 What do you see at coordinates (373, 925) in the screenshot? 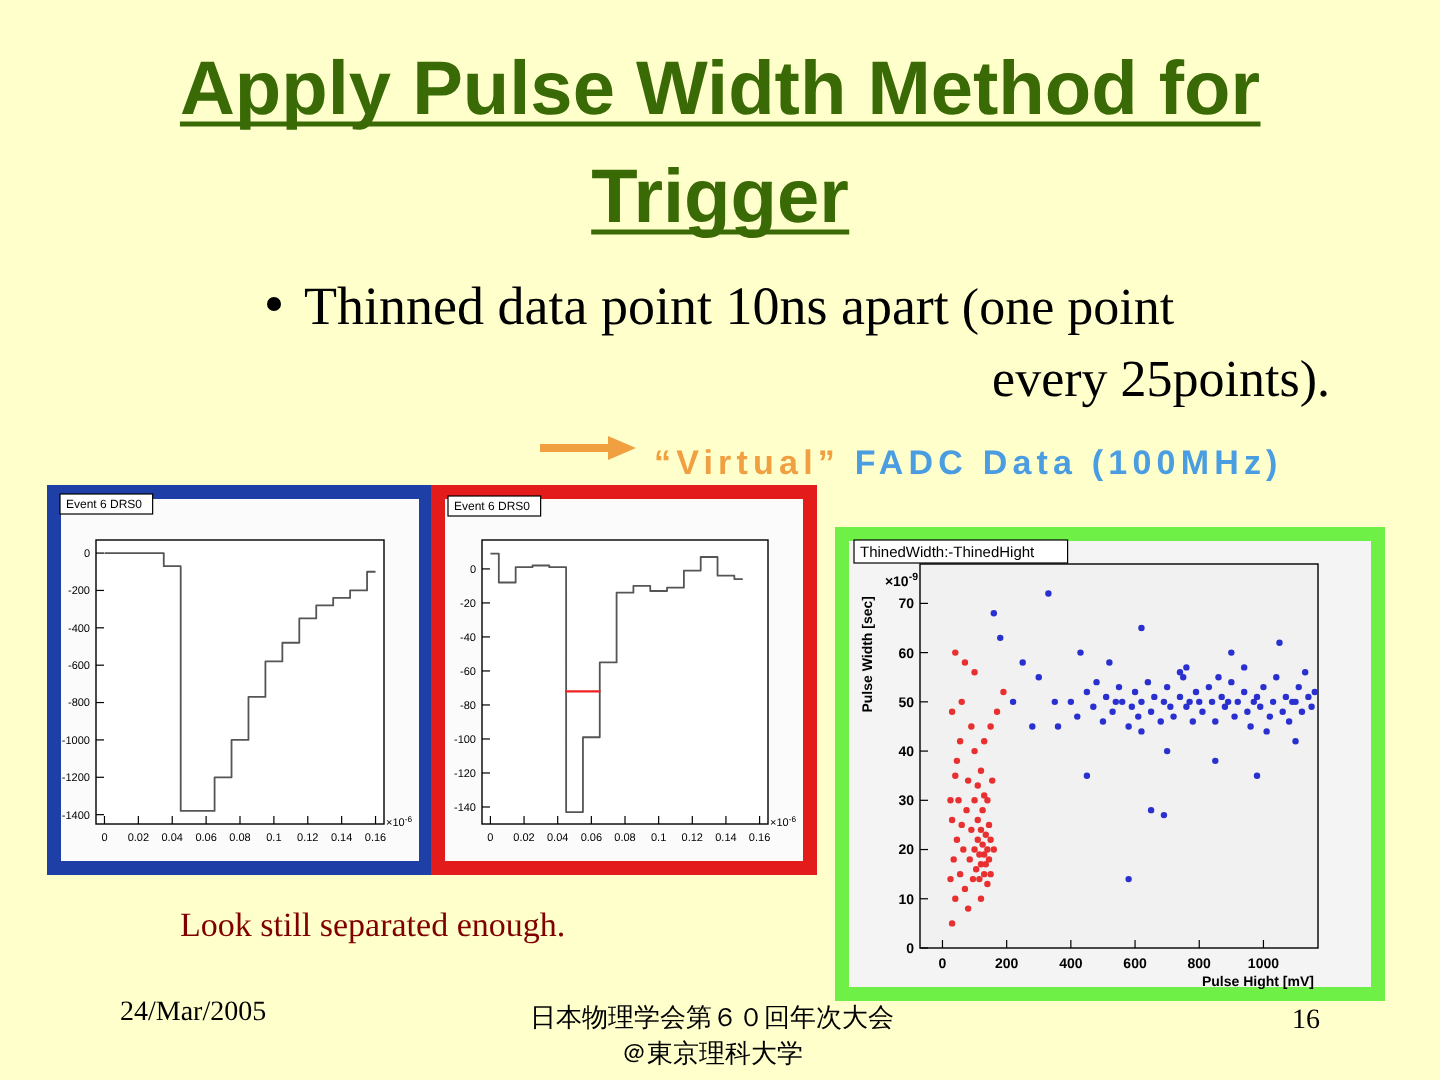
I see `text: Look still separated enough.` at bounding box center [373, 925].